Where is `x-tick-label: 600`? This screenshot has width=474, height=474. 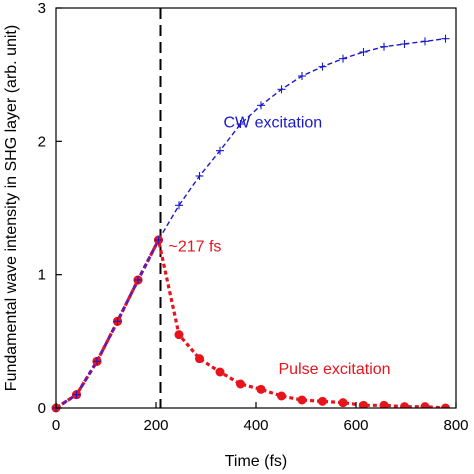
x-tick-label: 600 is located at coordinates (355, 425).